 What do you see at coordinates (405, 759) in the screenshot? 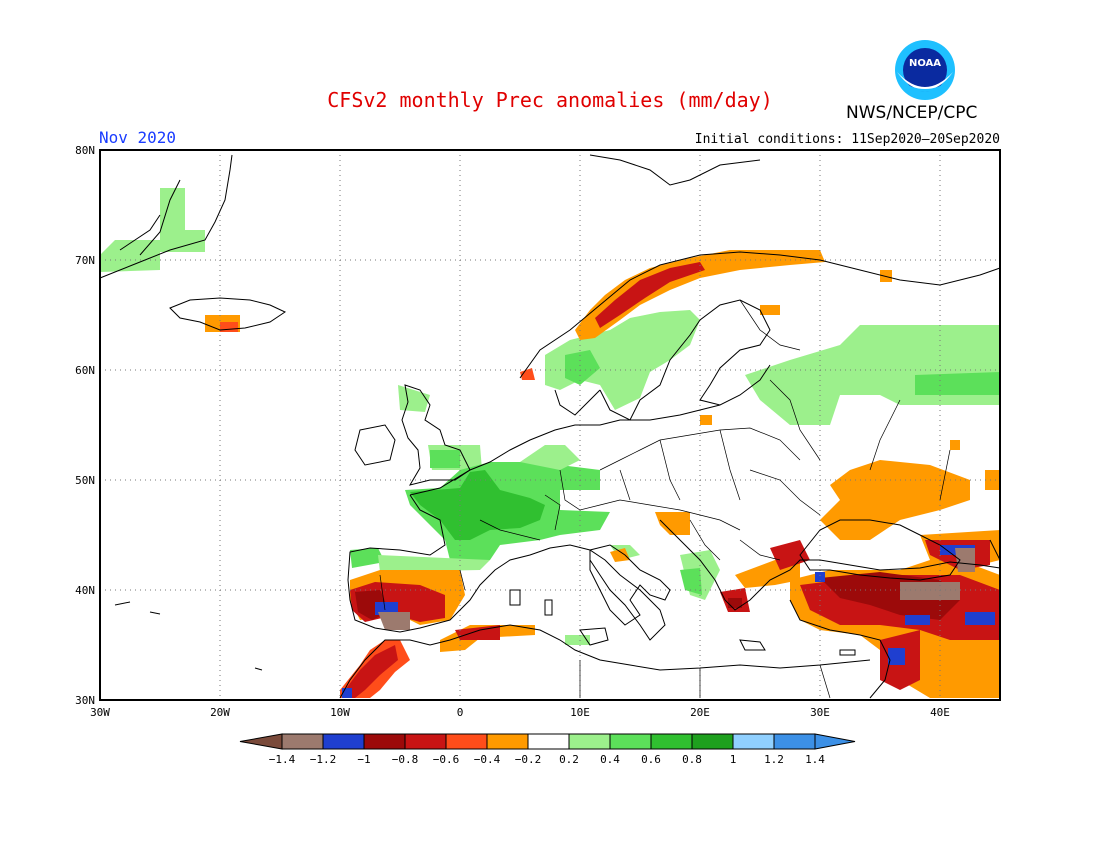
I see `legend-tick-label: −0.8` at bounding box center [405, 759].